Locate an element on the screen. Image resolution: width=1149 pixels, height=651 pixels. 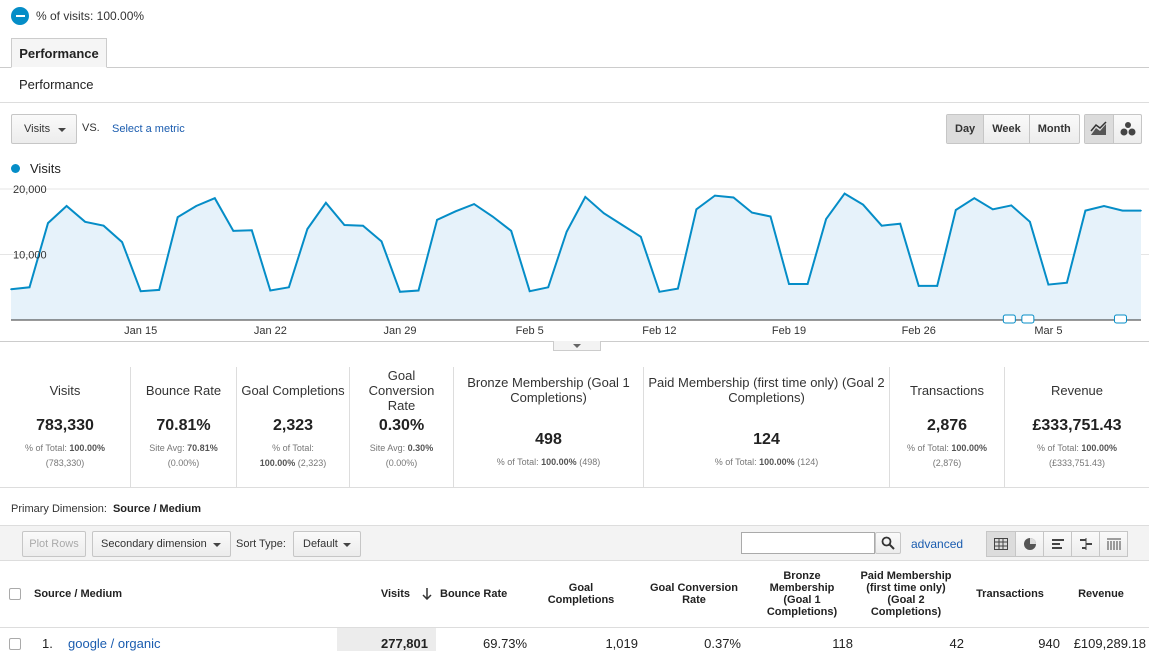
column-transactions: Transactions is located at coordinates (1010, 594).